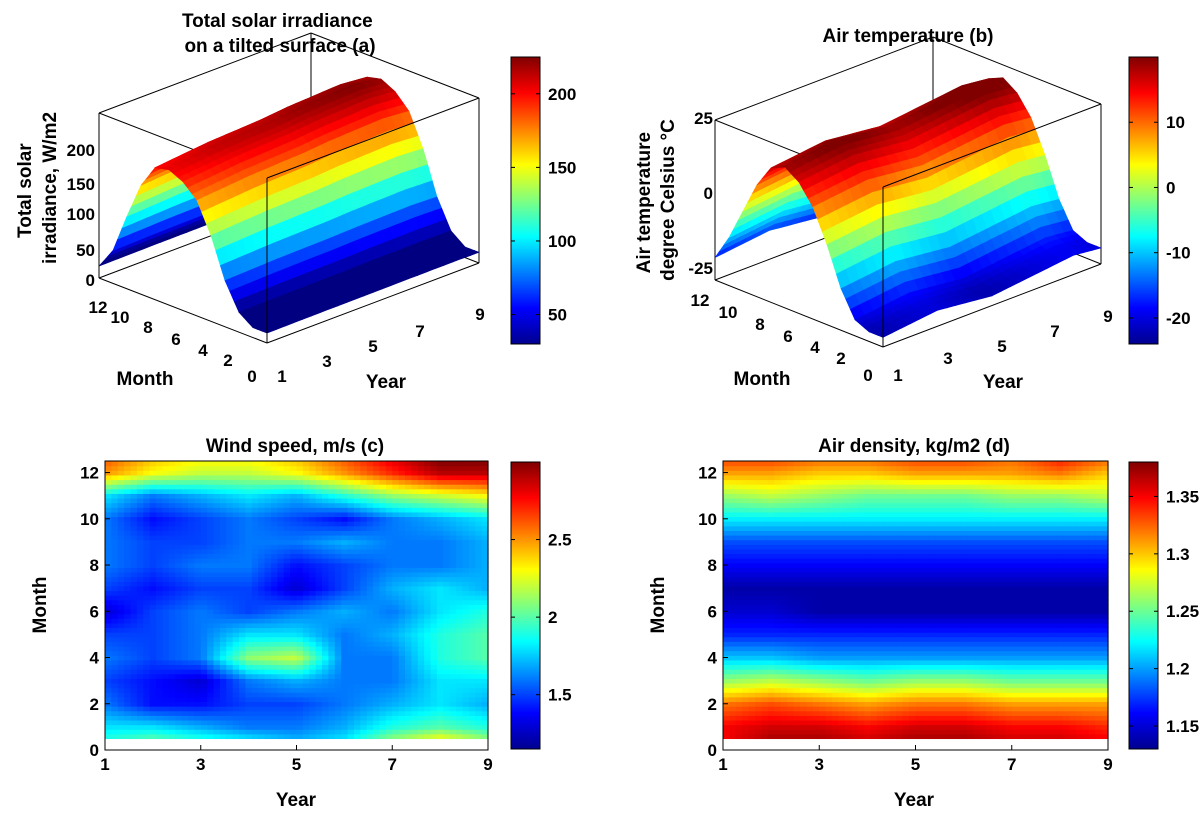 This screenshot has width=1203, height=821. Describe the element at coordinates (277, 21) in the screenshot. I see `panel-a-title-line-1: Total solar irradiance` at that location.